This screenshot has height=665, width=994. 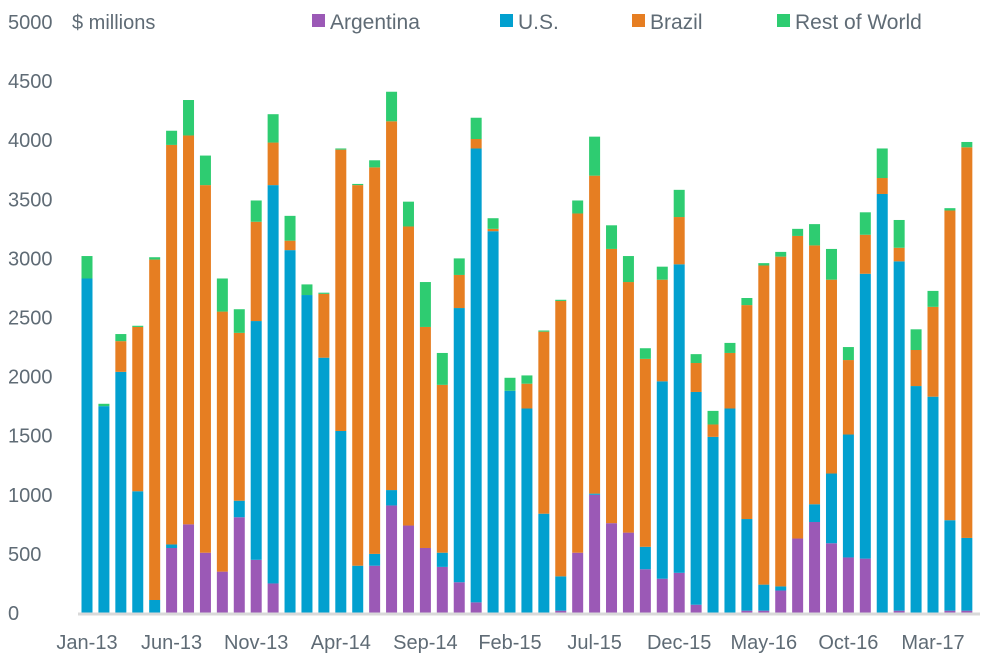 I want to click on x-tick-label: Jul-15, so click(x=594, y=643).